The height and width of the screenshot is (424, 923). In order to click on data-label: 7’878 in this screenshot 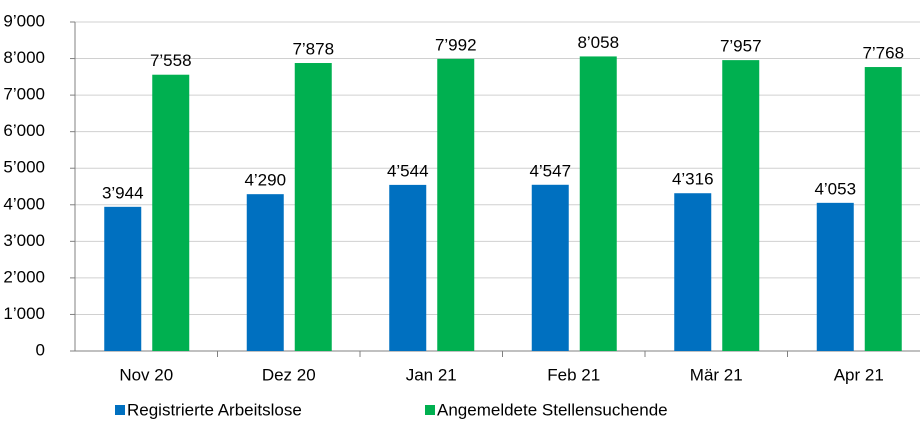, I will do `click(313, 48)`.